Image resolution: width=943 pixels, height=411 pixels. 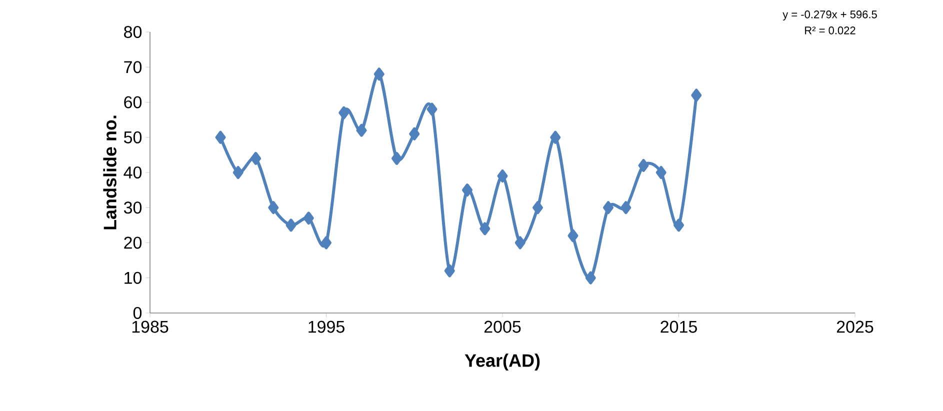 What do you see at coordinates (133, 102) in the screenshot?
I see `y-tick-label: 60` at bounding box center [133, 102].